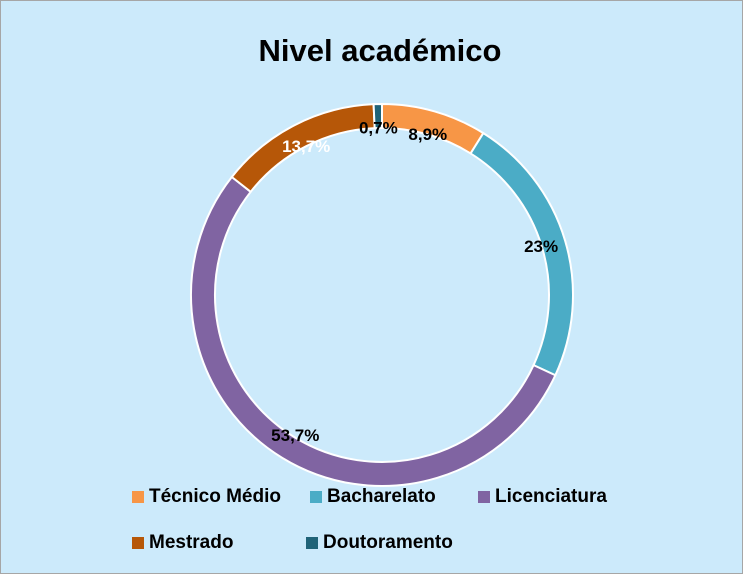 This screenshot has height=574, width=743. I want to click on legend-label: Técnico Médio, so click(215, 496).